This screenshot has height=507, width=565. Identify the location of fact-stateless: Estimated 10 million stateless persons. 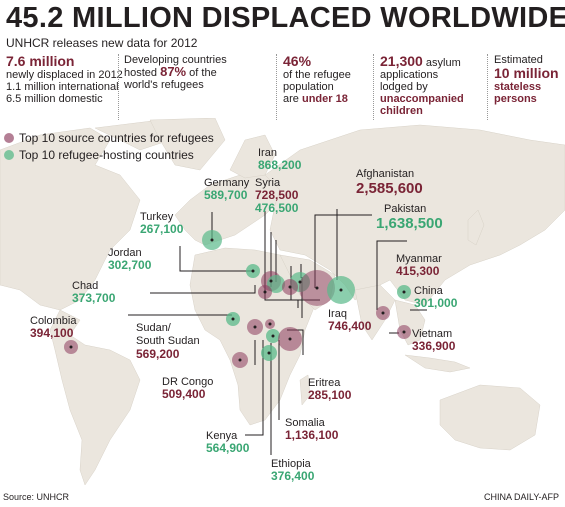
(529, 79).